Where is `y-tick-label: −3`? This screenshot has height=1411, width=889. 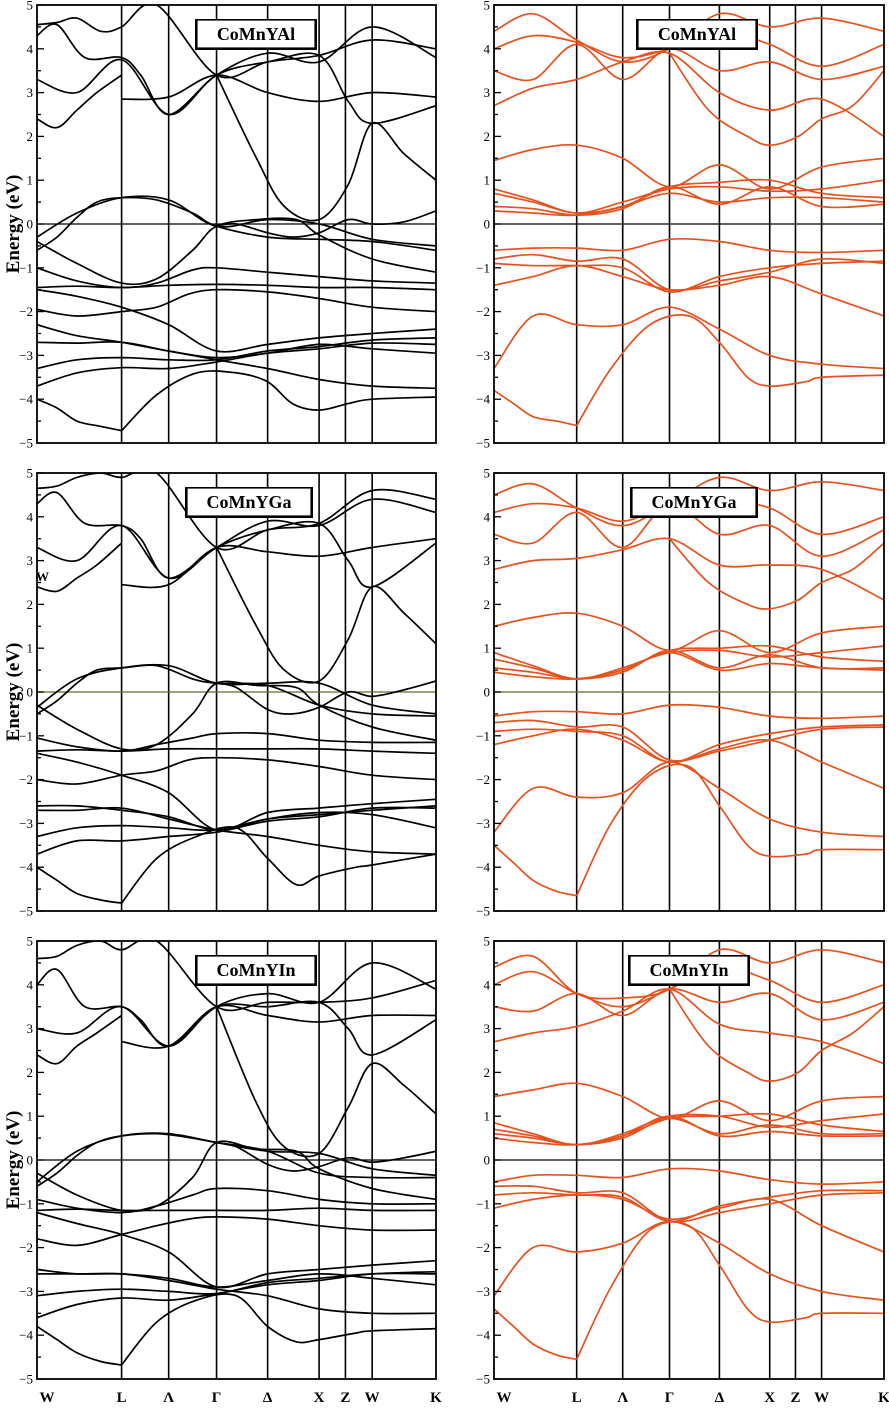
y-tick-label: −3 is located at coordinates (26, 823).